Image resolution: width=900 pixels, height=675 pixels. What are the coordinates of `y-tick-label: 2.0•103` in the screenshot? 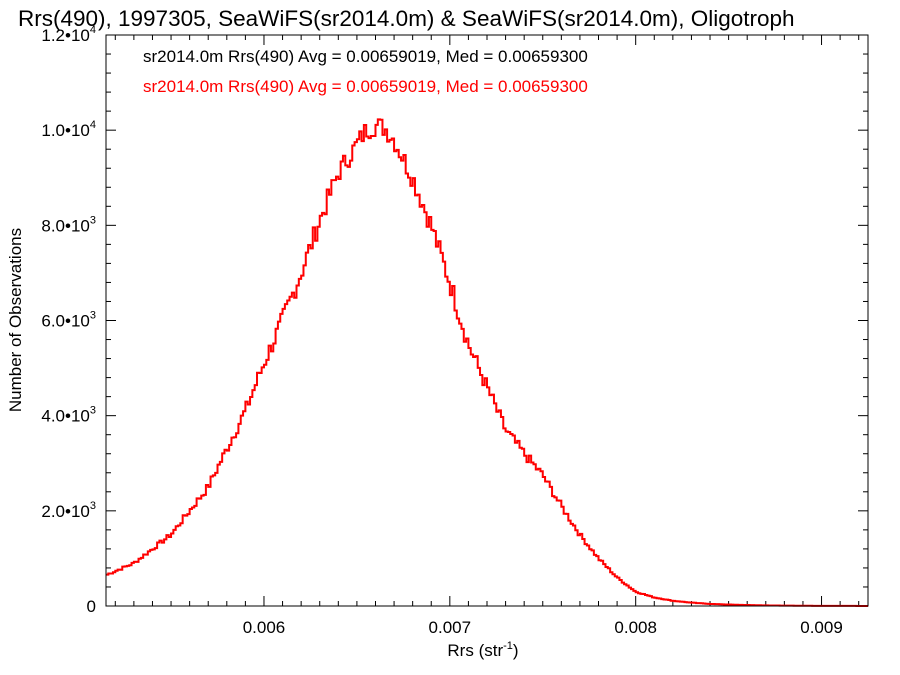 It's located at (68, 510).